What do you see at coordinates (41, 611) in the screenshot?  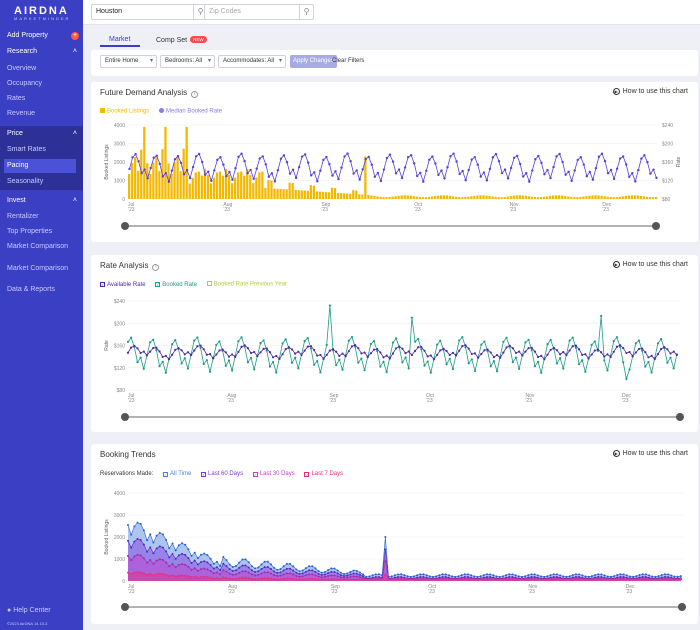 I see `help-center-link: ● Help Center` at bounding box center [41, 611].